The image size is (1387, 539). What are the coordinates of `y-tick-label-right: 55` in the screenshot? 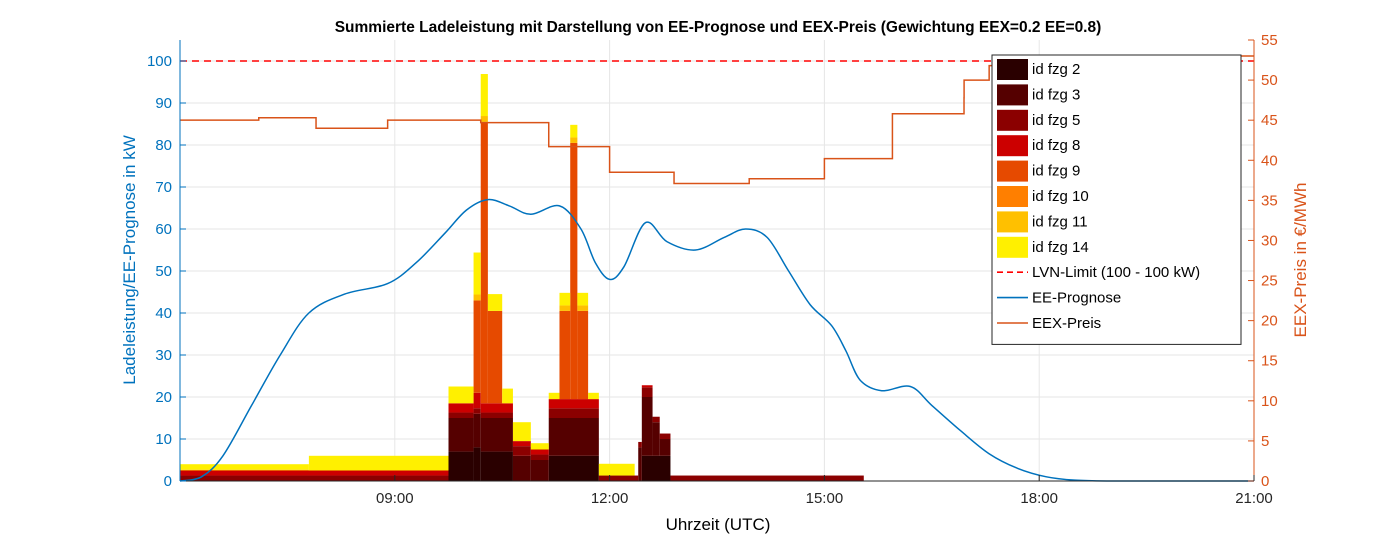 It's located at (1269, 40).